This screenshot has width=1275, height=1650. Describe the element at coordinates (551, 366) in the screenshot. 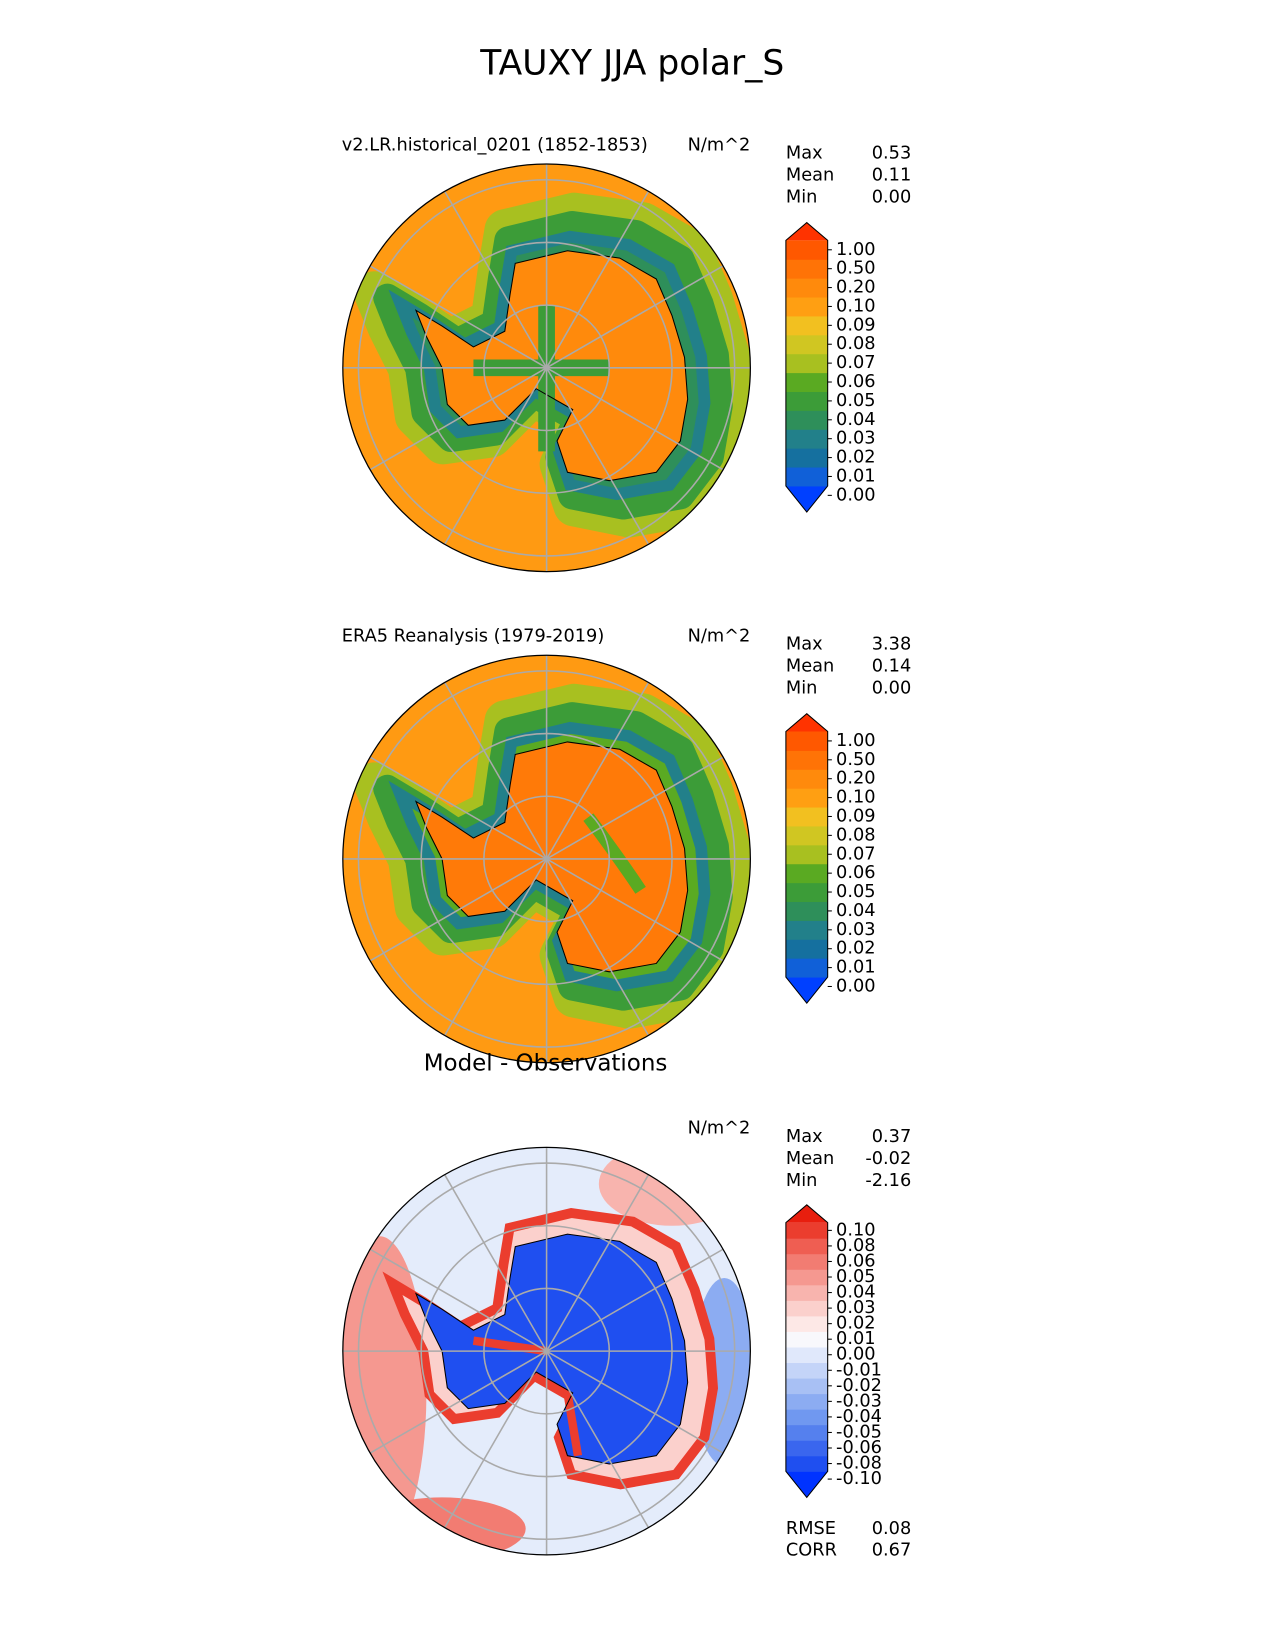

I see `coastline` at that location.